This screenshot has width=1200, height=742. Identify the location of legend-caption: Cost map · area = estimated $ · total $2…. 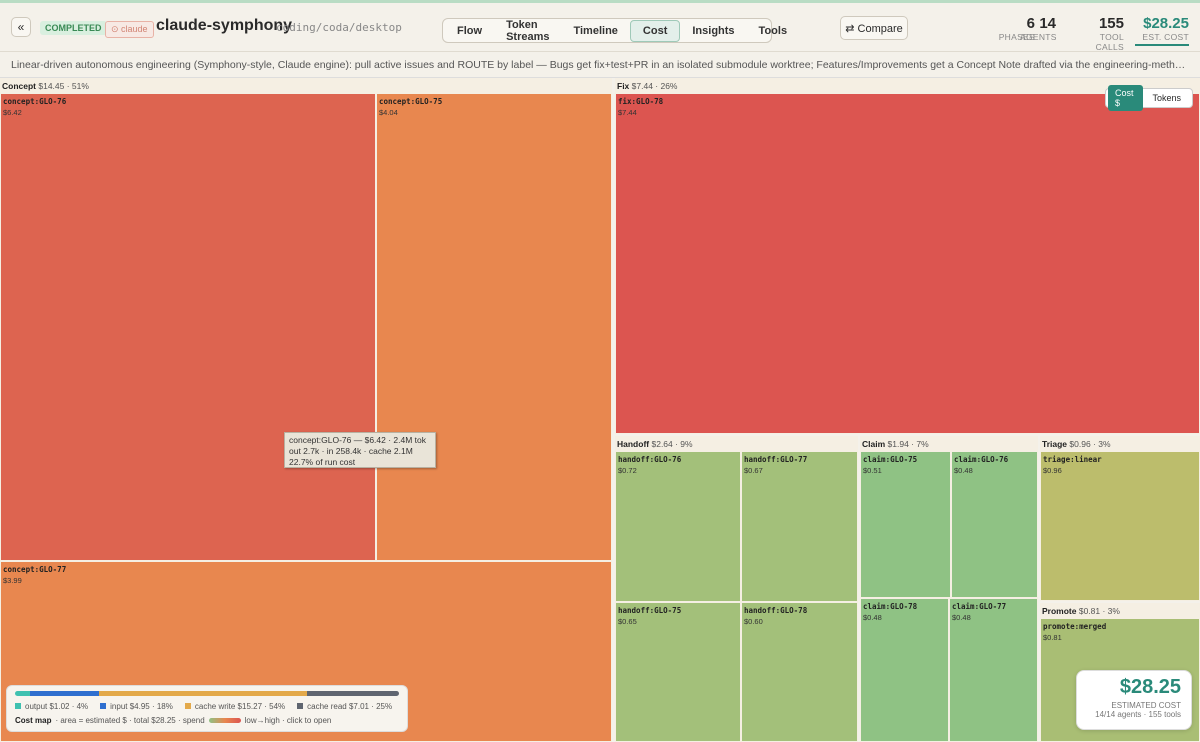
(207, 720).